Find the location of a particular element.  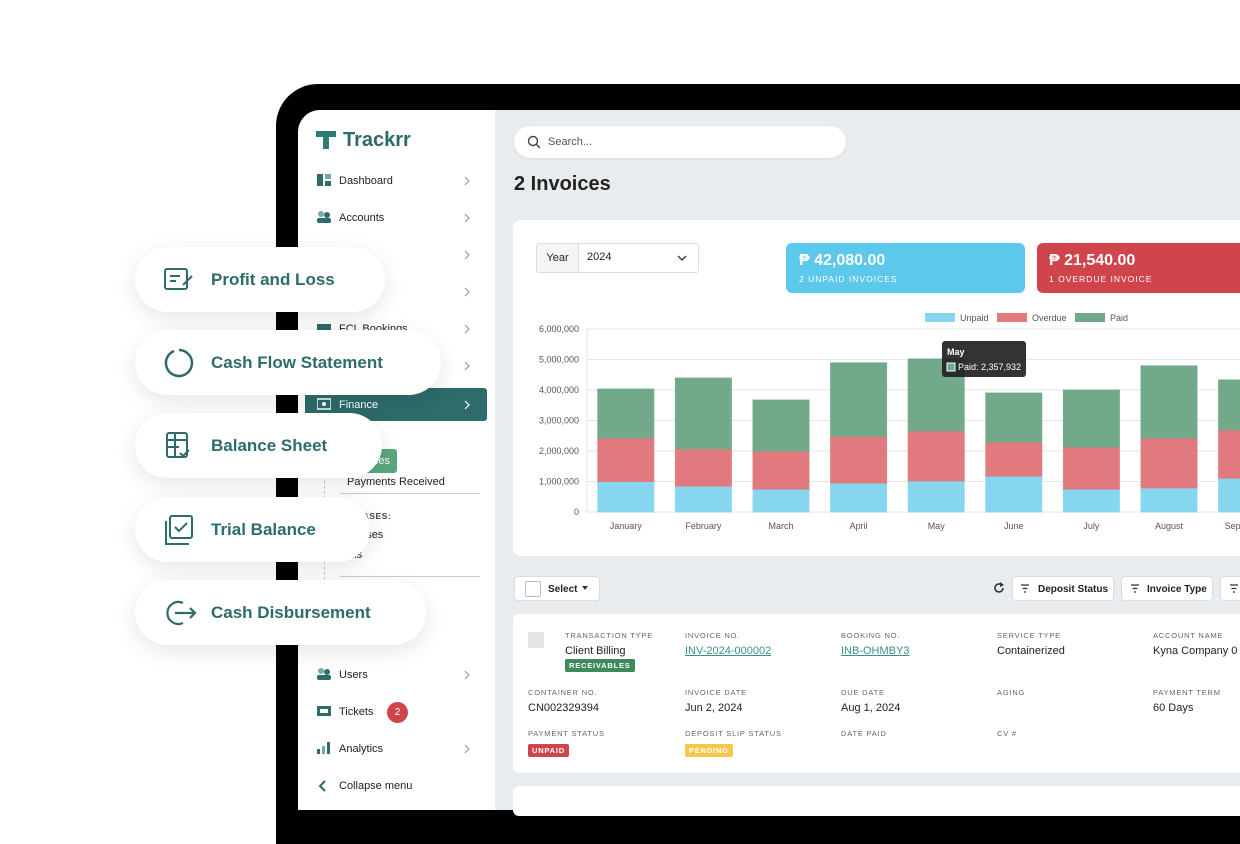

filter-button is located at coordinates (1230, 588).